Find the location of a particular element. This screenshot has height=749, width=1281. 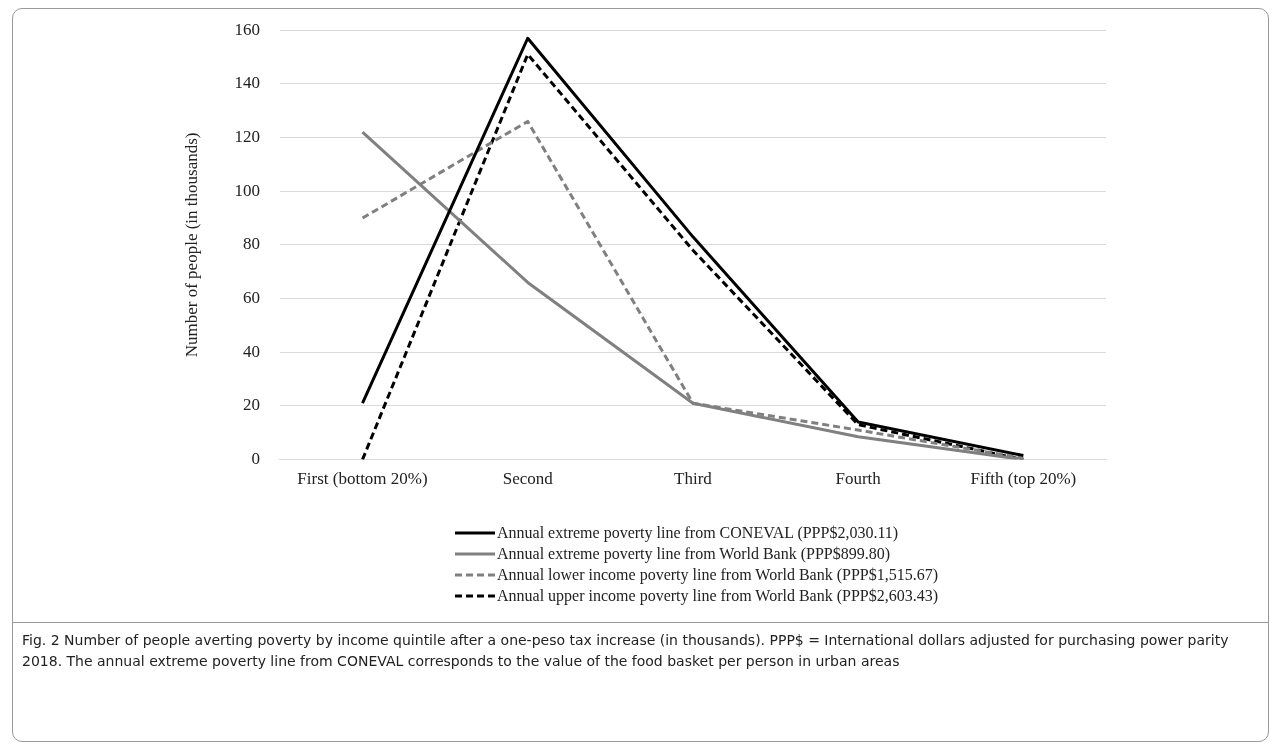

caption: Fig. 2 Number of people averting poverty by income quintile after a one-peso tax increase (in thousands). PPP$ = International dollars adjusted for purchasing power parity 2018. The annual extreme poverty line from CONEVAL corresponds to the value of the food basket per person in urban areas is located at coordinates (626, 651).